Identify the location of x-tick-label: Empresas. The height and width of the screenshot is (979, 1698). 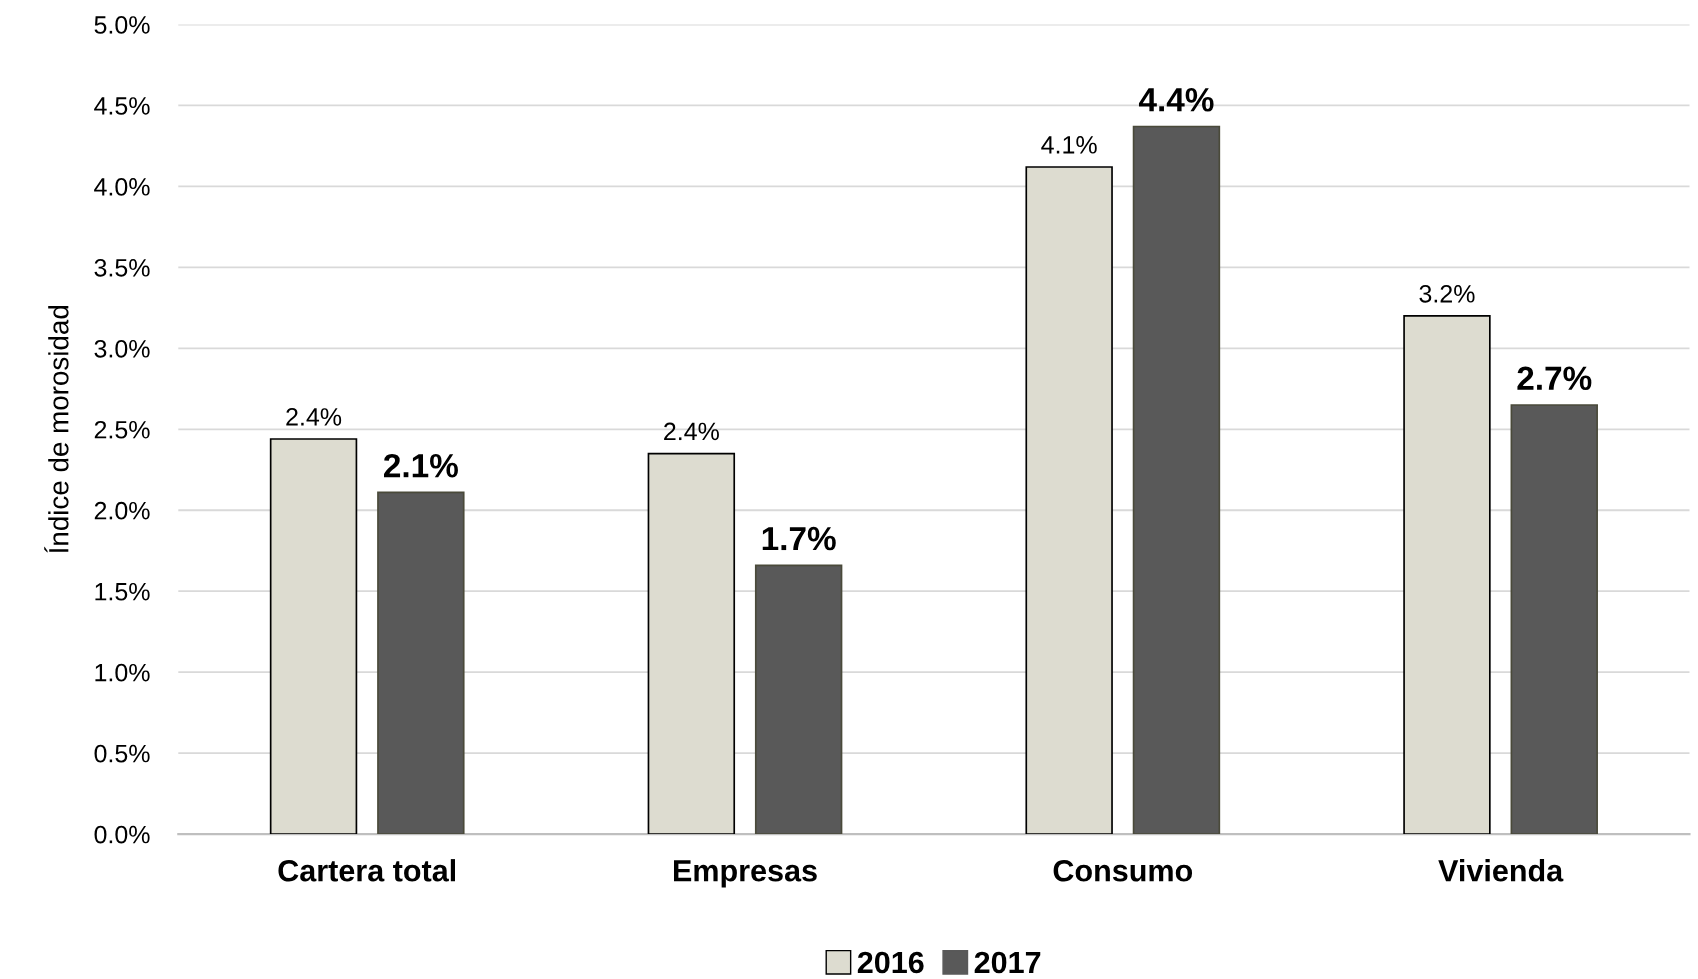
(745, 874).